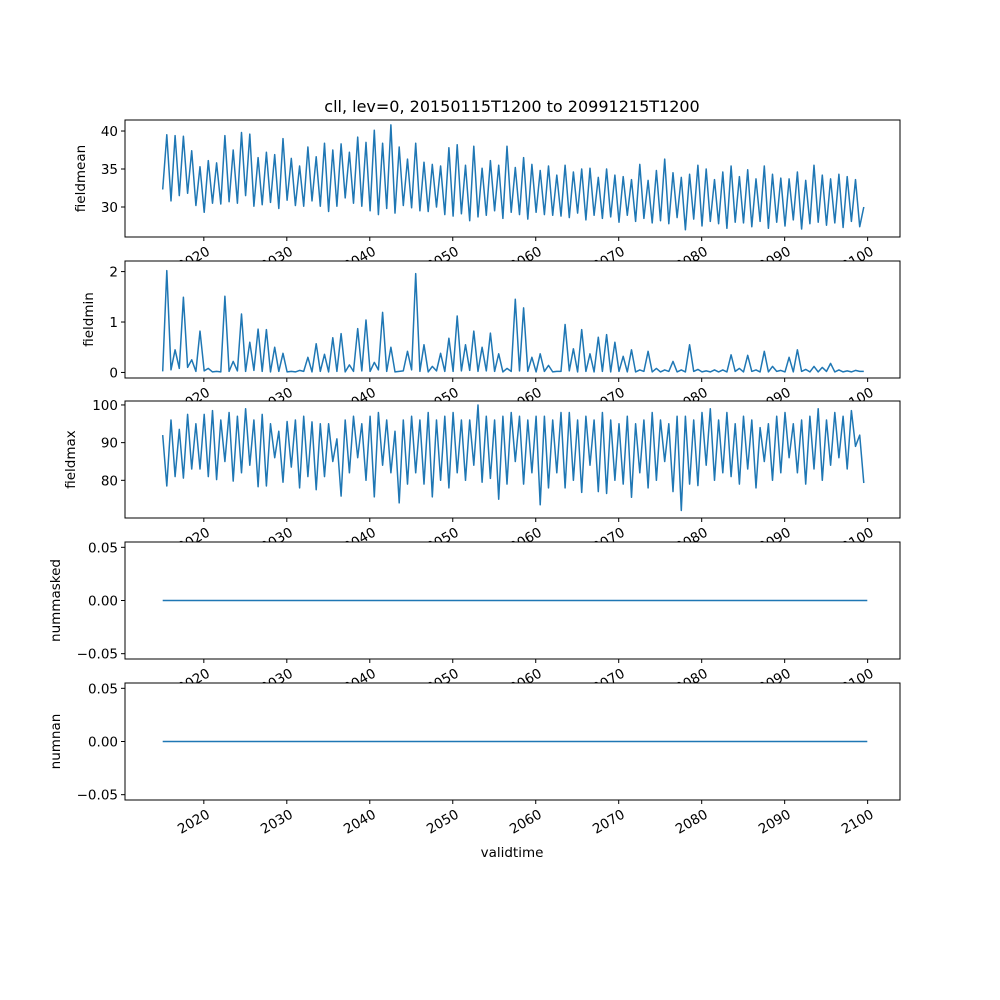 This screenshot has width=1000, height=1000. What do you see at coordinates (109, 208) in the screenshot?
I see `y-tick-label: 30` at bounding box center [109, 208].